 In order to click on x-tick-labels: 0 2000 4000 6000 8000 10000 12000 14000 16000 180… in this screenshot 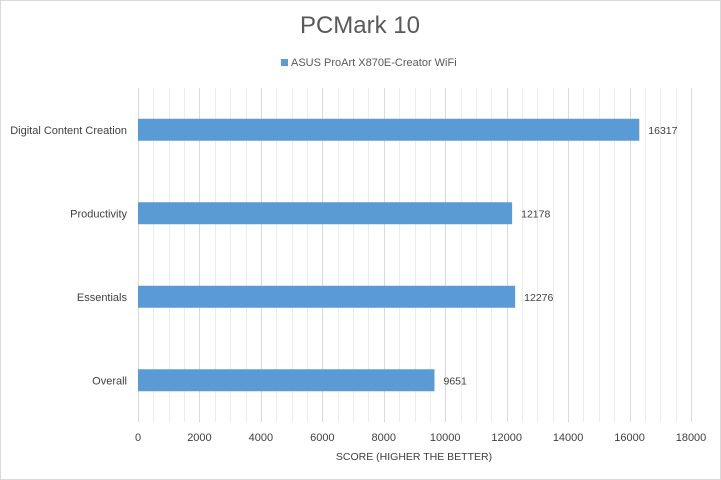, I will do `click(420, 438)`.